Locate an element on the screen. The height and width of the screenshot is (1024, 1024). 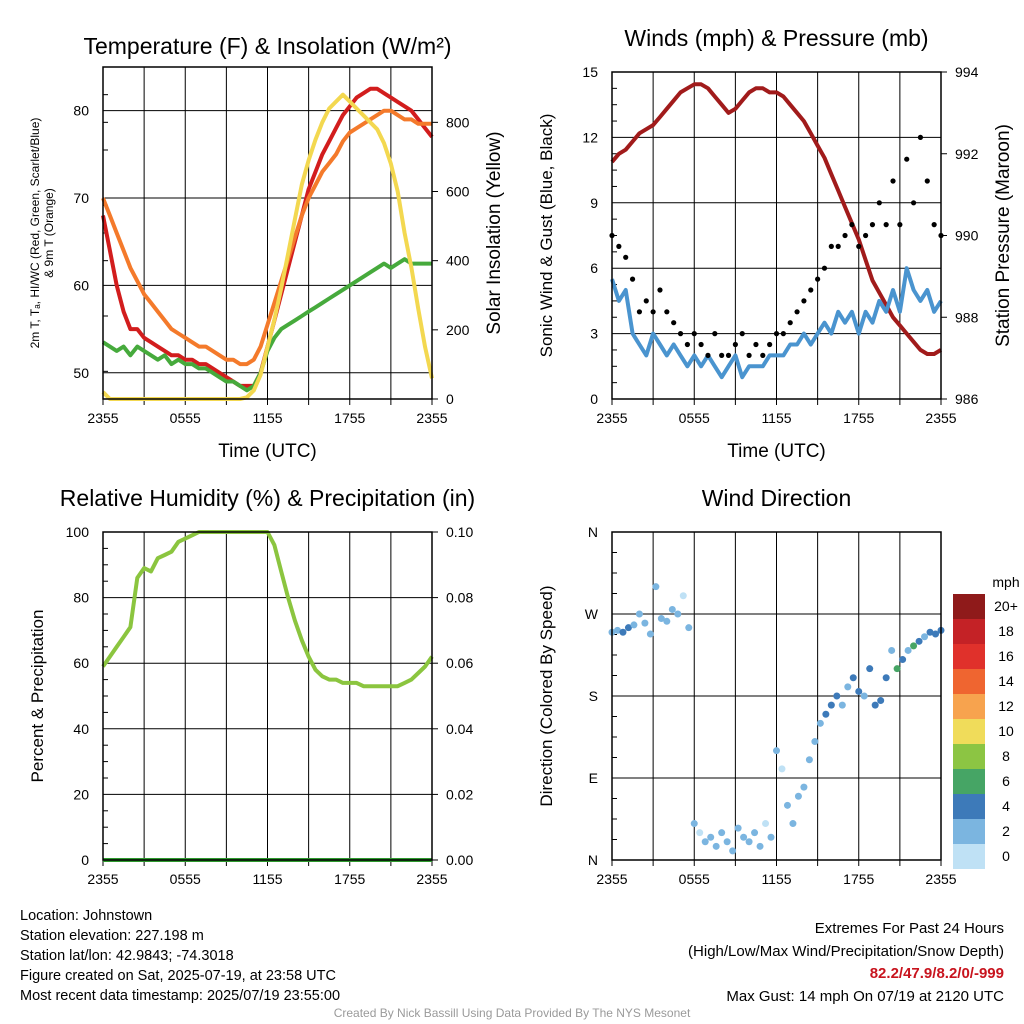
y-axis-label: Percent & Precipitation is located at coordinates (37, 696).